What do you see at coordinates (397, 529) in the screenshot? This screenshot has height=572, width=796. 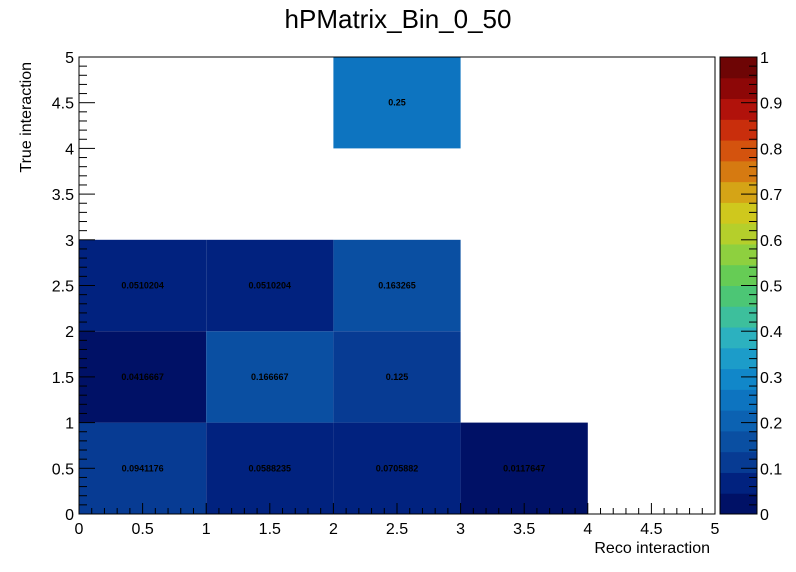 I see `x-tick-label: 2.5` at bounding box center [397, 529].